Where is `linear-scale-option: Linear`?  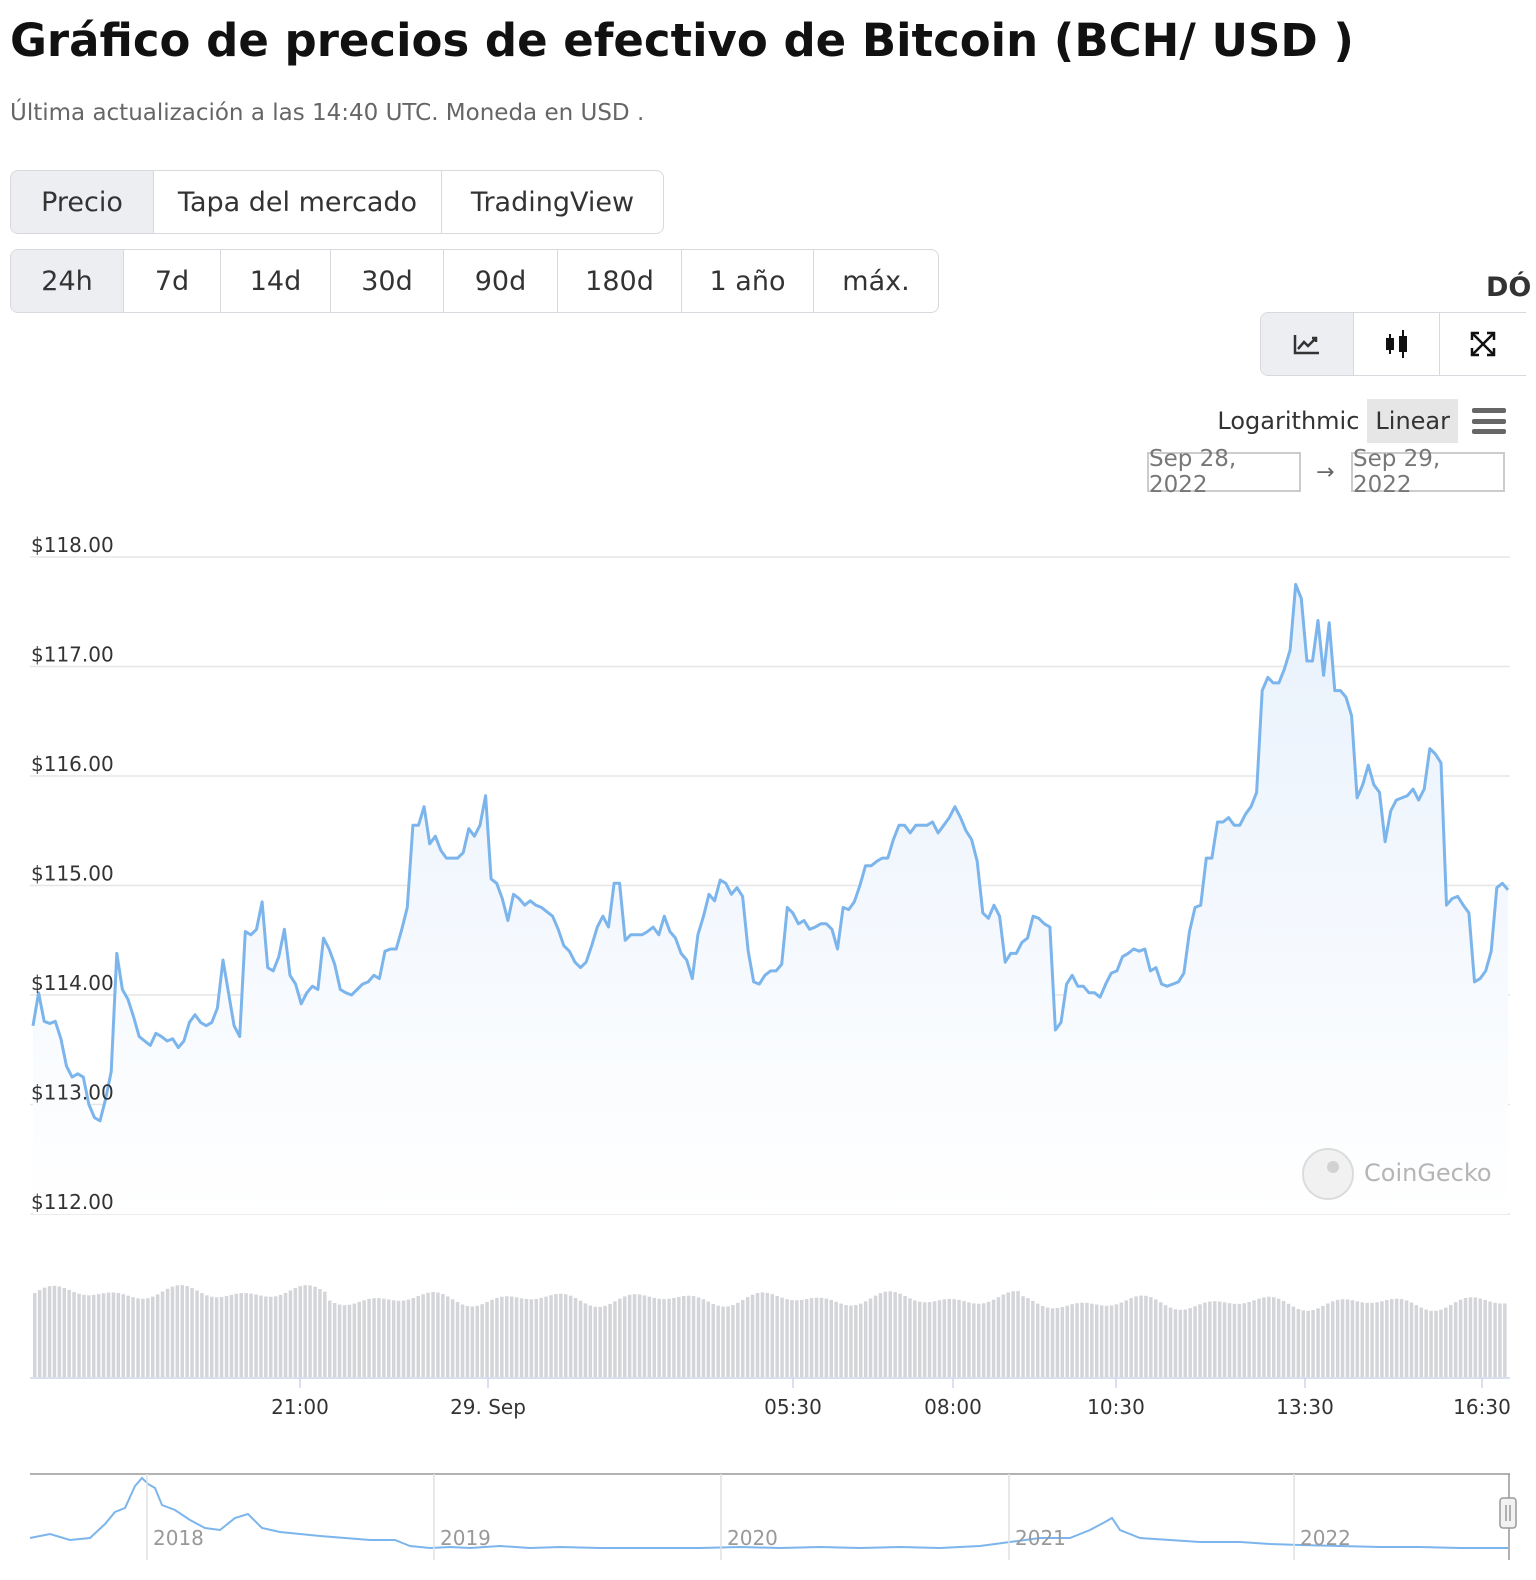
linear-scale-option: Linear is located at coordinates (1412, 421).